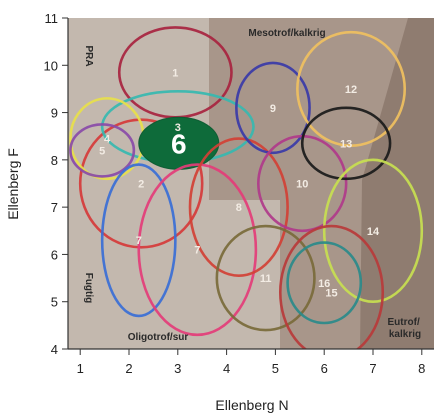 This screenshot has width=436, height=416. What do you see at coordinates (226, 368) in the screenshot?
I see `x-tick-label-4: 4` at bounding box center [226, 368].